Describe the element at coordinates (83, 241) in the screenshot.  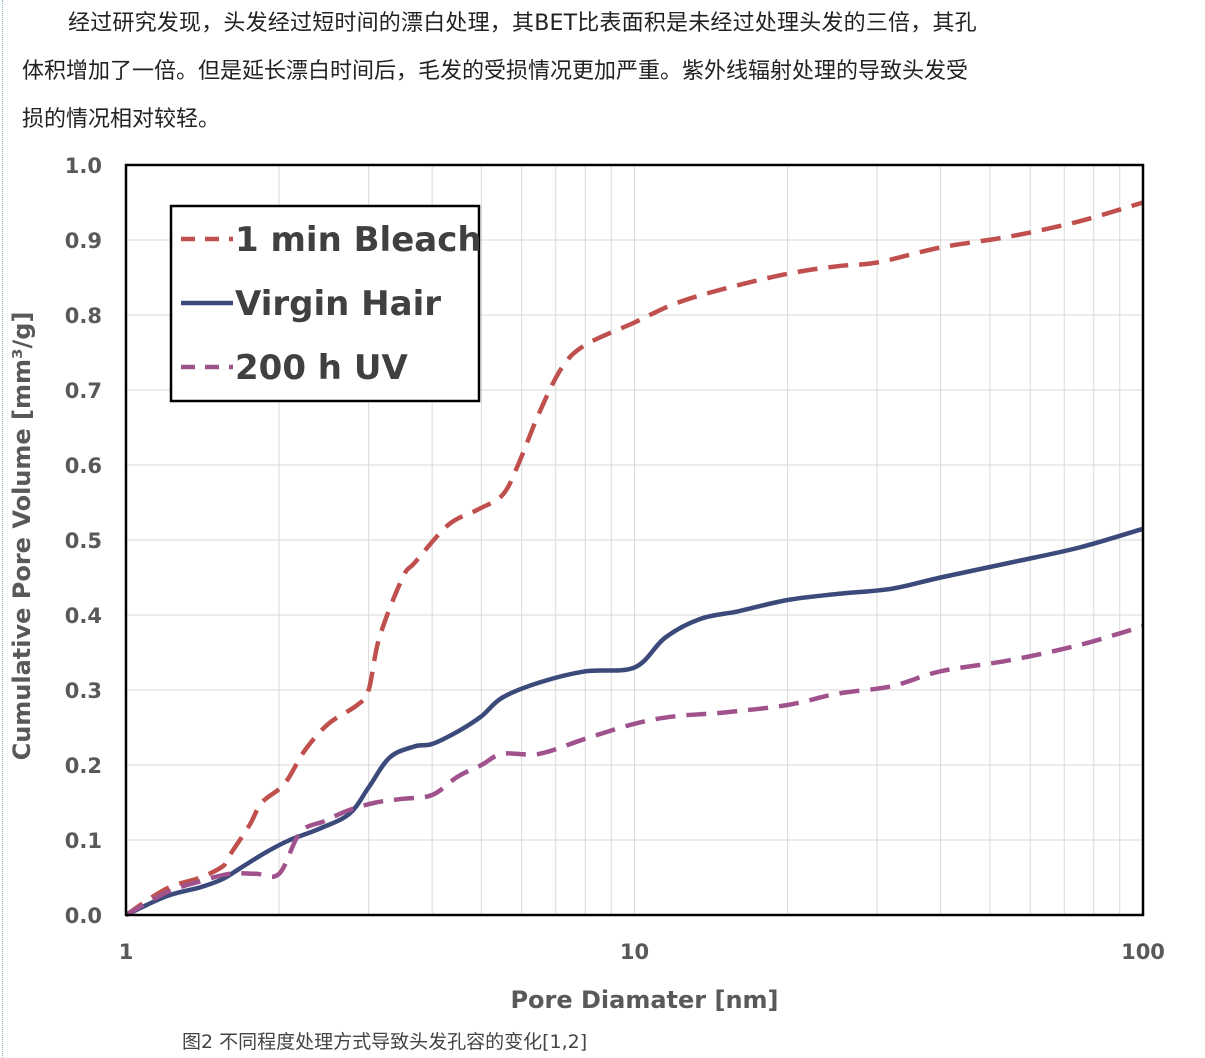
I see `y-tick-label: 0.9` at that location.